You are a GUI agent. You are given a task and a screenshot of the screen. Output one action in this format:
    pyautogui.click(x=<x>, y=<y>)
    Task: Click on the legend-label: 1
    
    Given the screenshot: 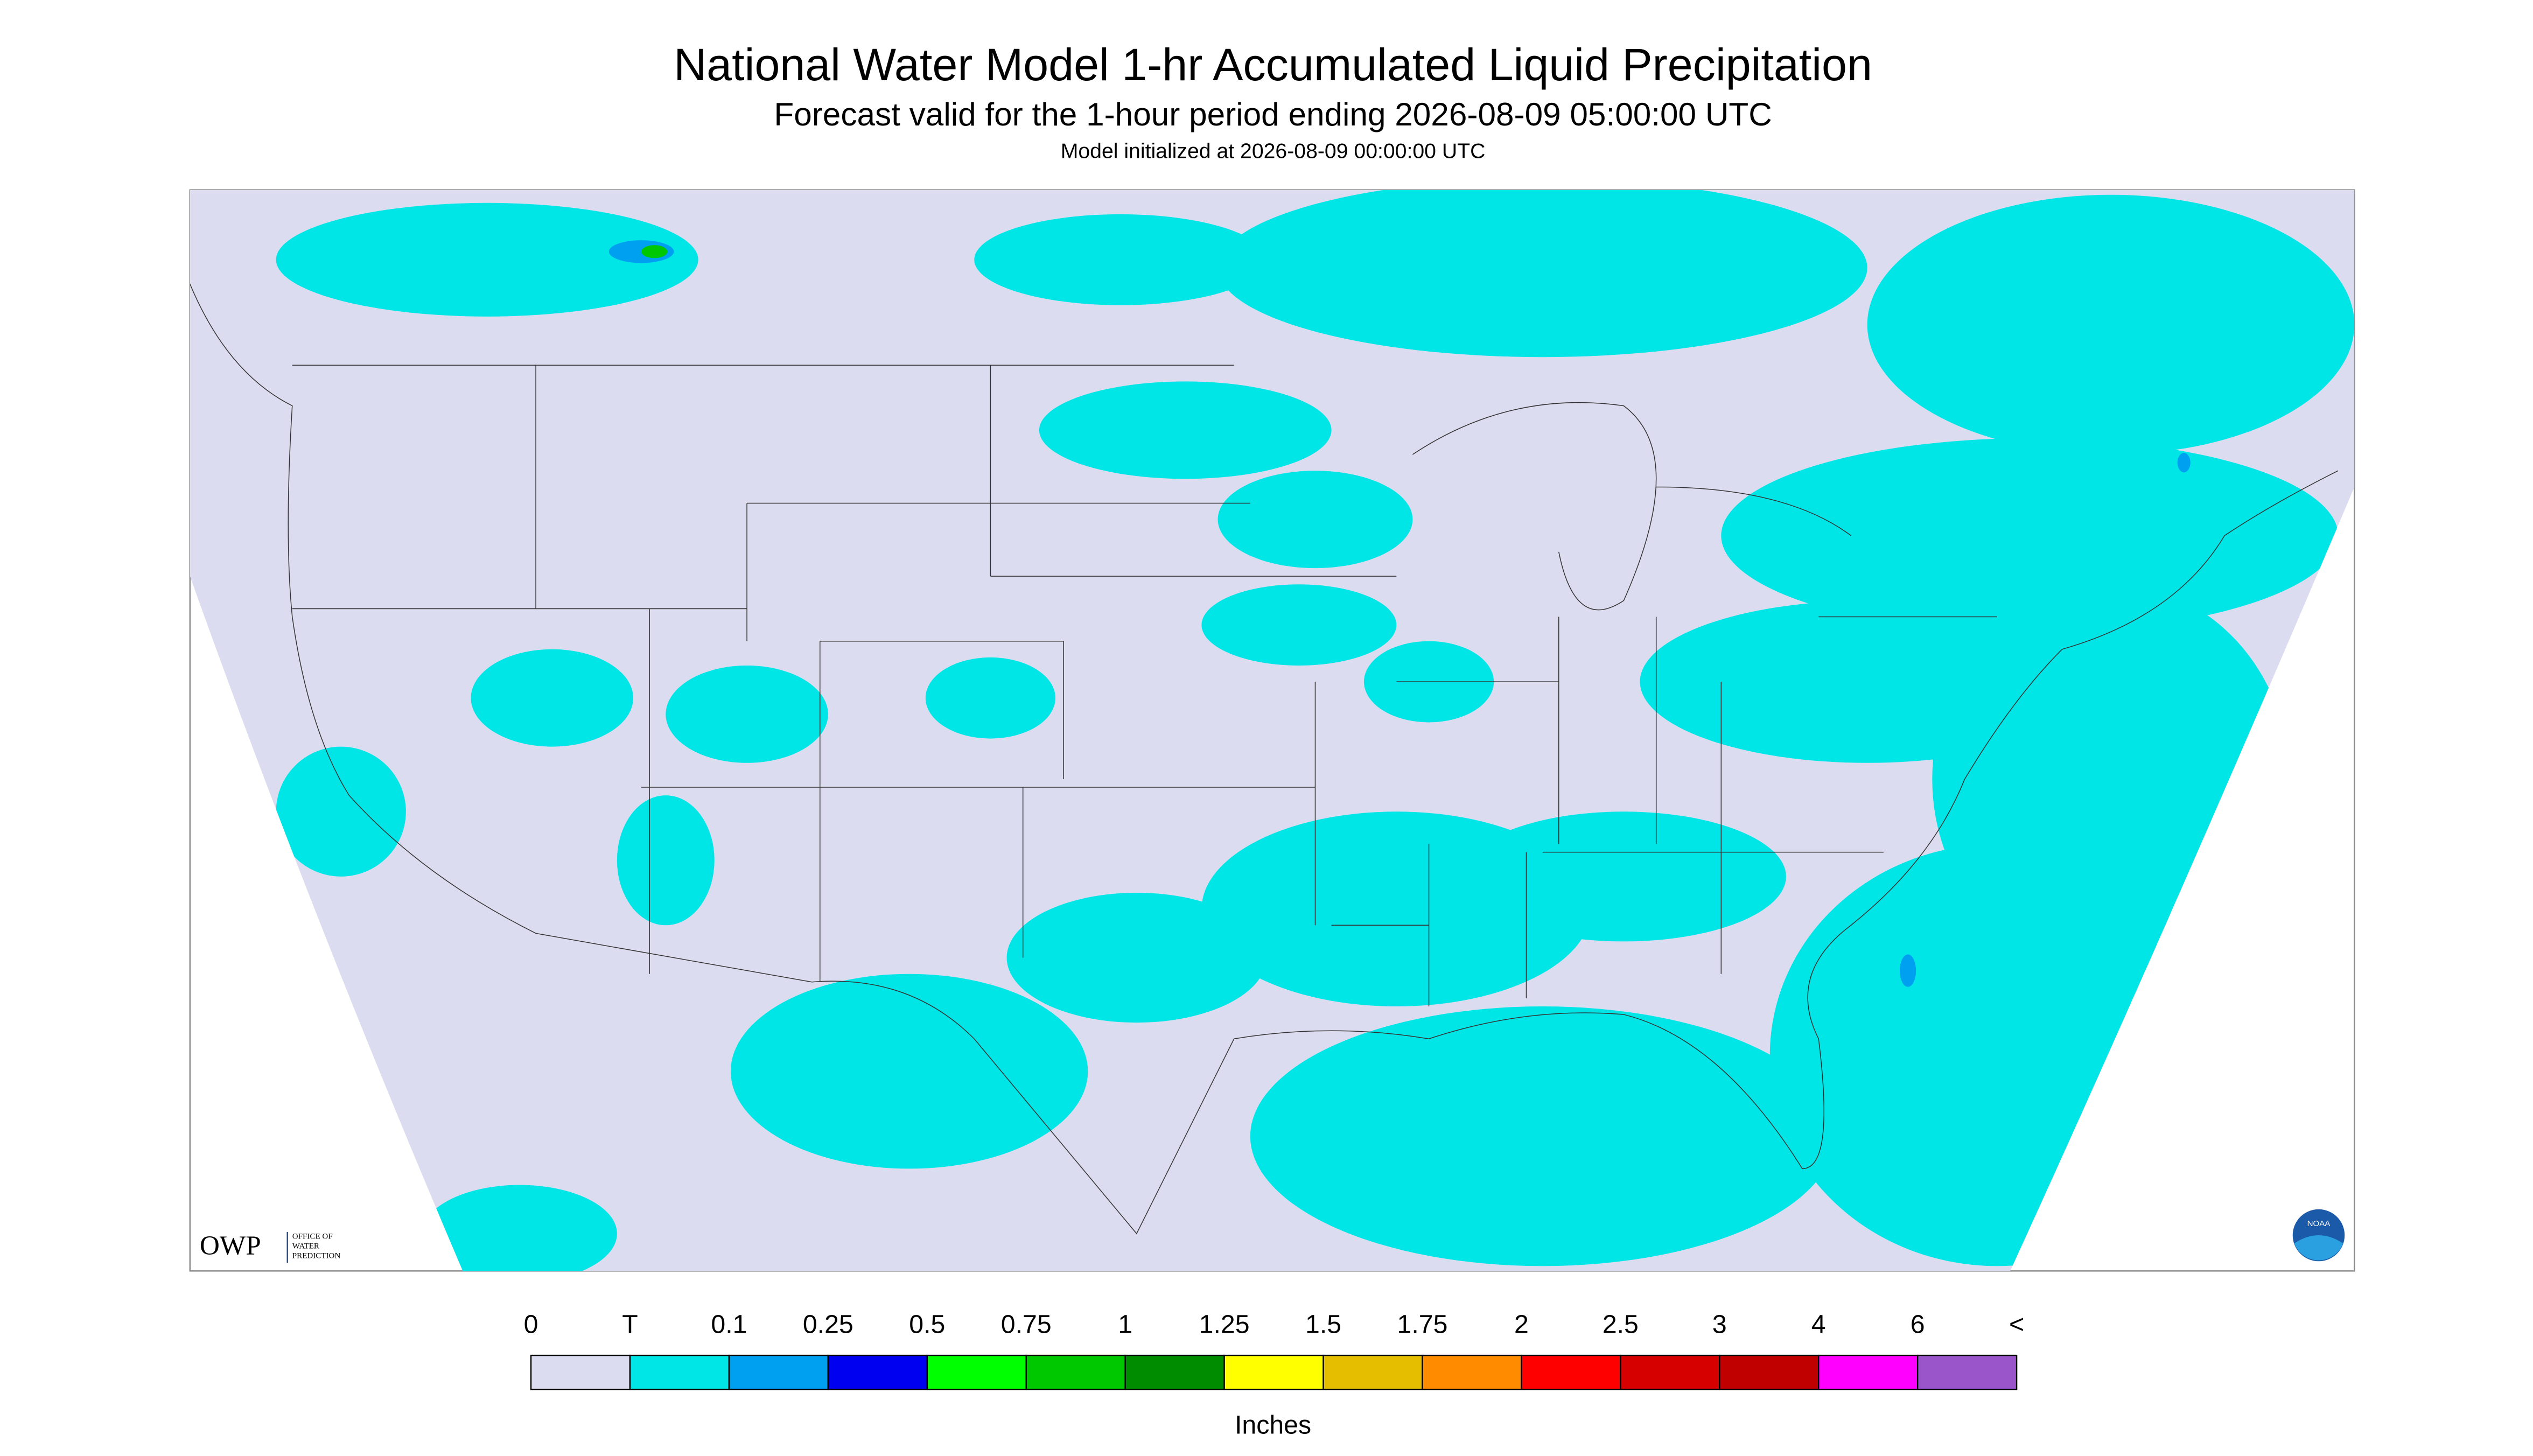 What is the action you would take?
    pyautogui.click(x=1125, y=1324)
    